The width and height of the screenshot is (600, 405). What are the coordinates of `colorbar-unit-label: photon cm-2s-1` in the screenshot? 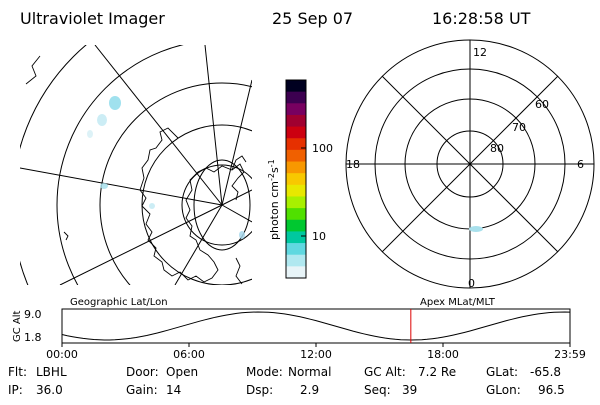 It's located at (274, 199).